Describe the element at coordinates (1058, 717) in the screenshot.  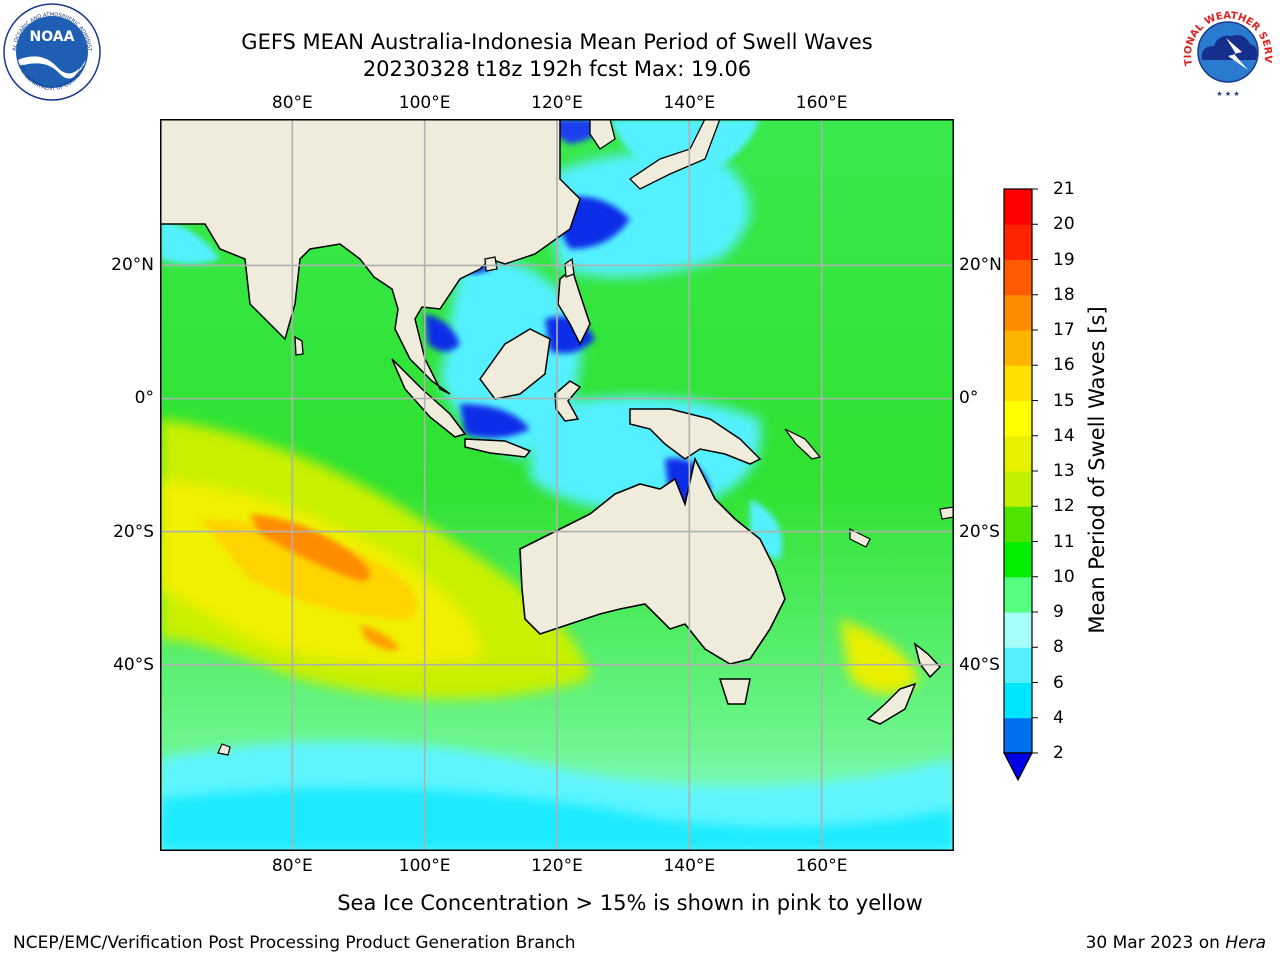
I see `colorbar-tick-label: 4` at that location.